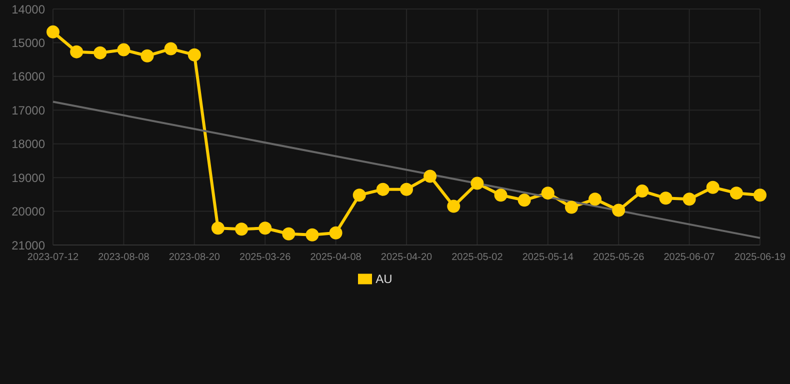 The height and width of the screenshot is (384, 790). What do you see at coordinates (266, 258) in the screenshot?
I see `x-tick-label: 2025-03-26` at bounding box center [266, 258].